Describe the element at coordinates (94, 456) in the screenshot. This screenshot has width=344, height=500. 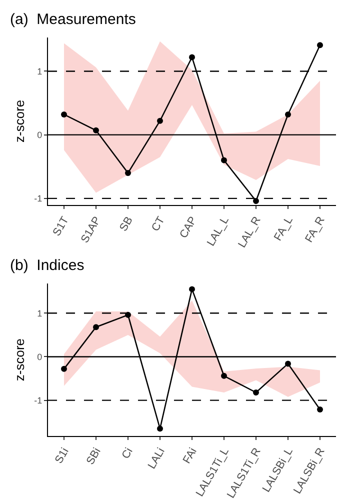
I see `x-tick-label: SBi` at that location.